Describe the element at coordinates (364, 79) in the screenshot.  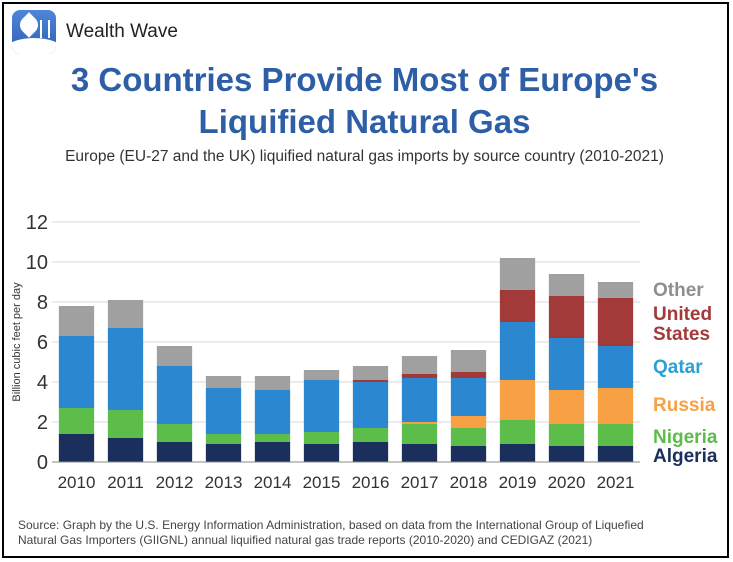
I see `chart-title-line-1: 3 Countries Provide Most of Europe's` at that location.